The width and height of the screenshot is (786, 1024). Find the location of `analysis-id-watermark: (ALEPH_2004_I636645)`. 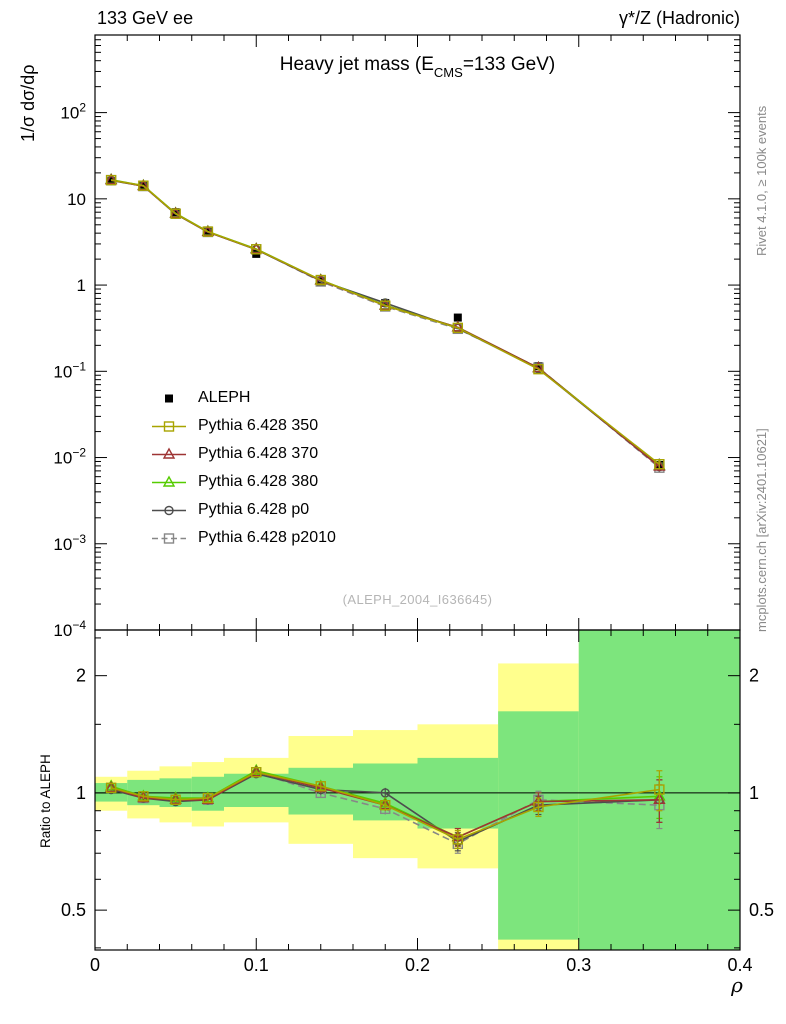

analysis-id-watermark: (ALEPH_2004_I636645) is located at coordinates (417, 599).